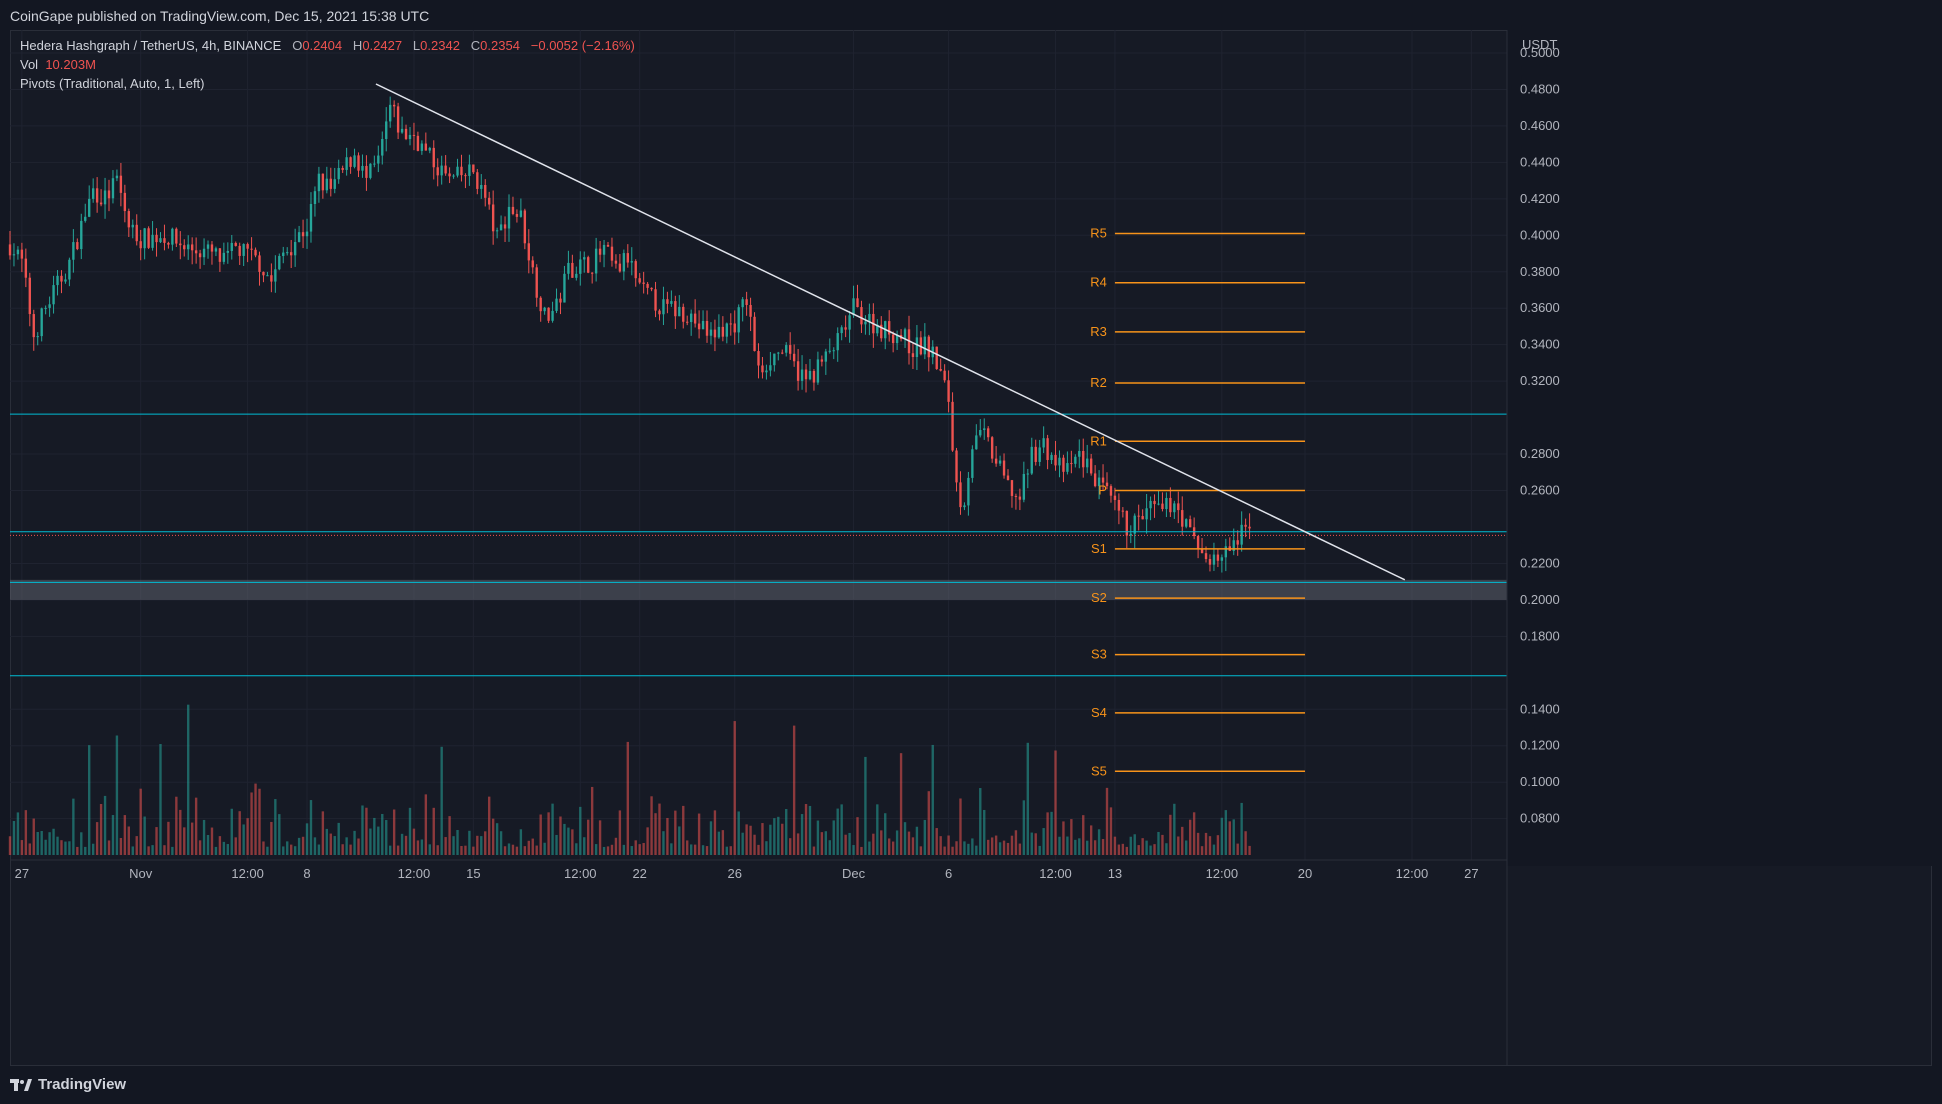 The image size is (1942, 1104). What do you see at coordinates (473, 873) in the screenshot?
I see `x-tick-label: 15` at bounding box center [473, 873].